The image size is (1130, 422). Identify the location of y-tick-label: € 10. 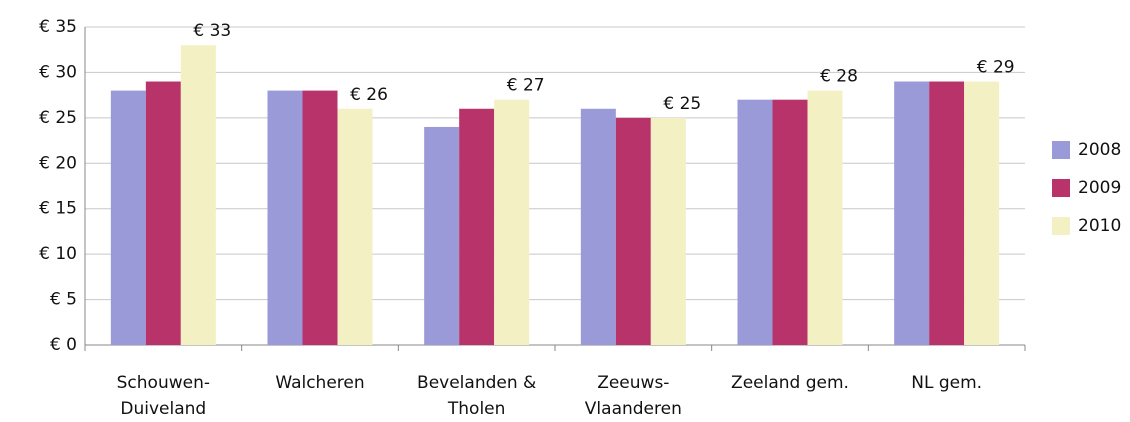
(58, 254).